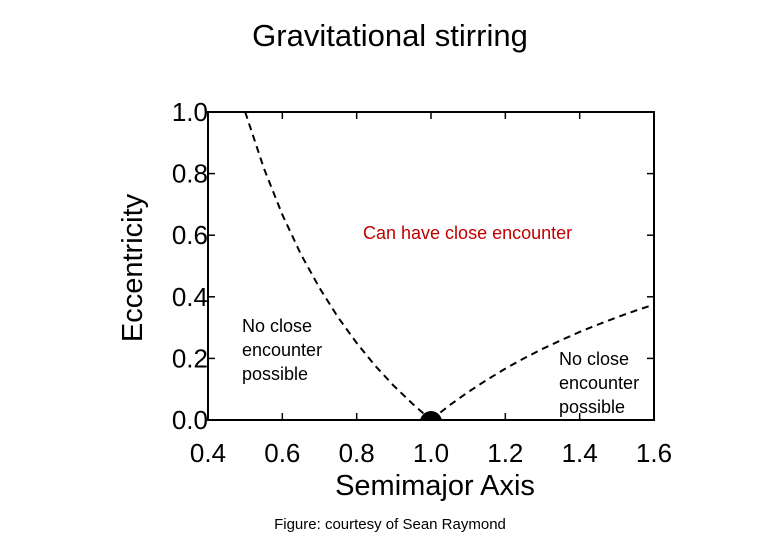 This screenshot has width=780, height=540. Describe the element at coordinates (190, 174) in the screenshot. I see `y-tick-label: 0.8` at that location.